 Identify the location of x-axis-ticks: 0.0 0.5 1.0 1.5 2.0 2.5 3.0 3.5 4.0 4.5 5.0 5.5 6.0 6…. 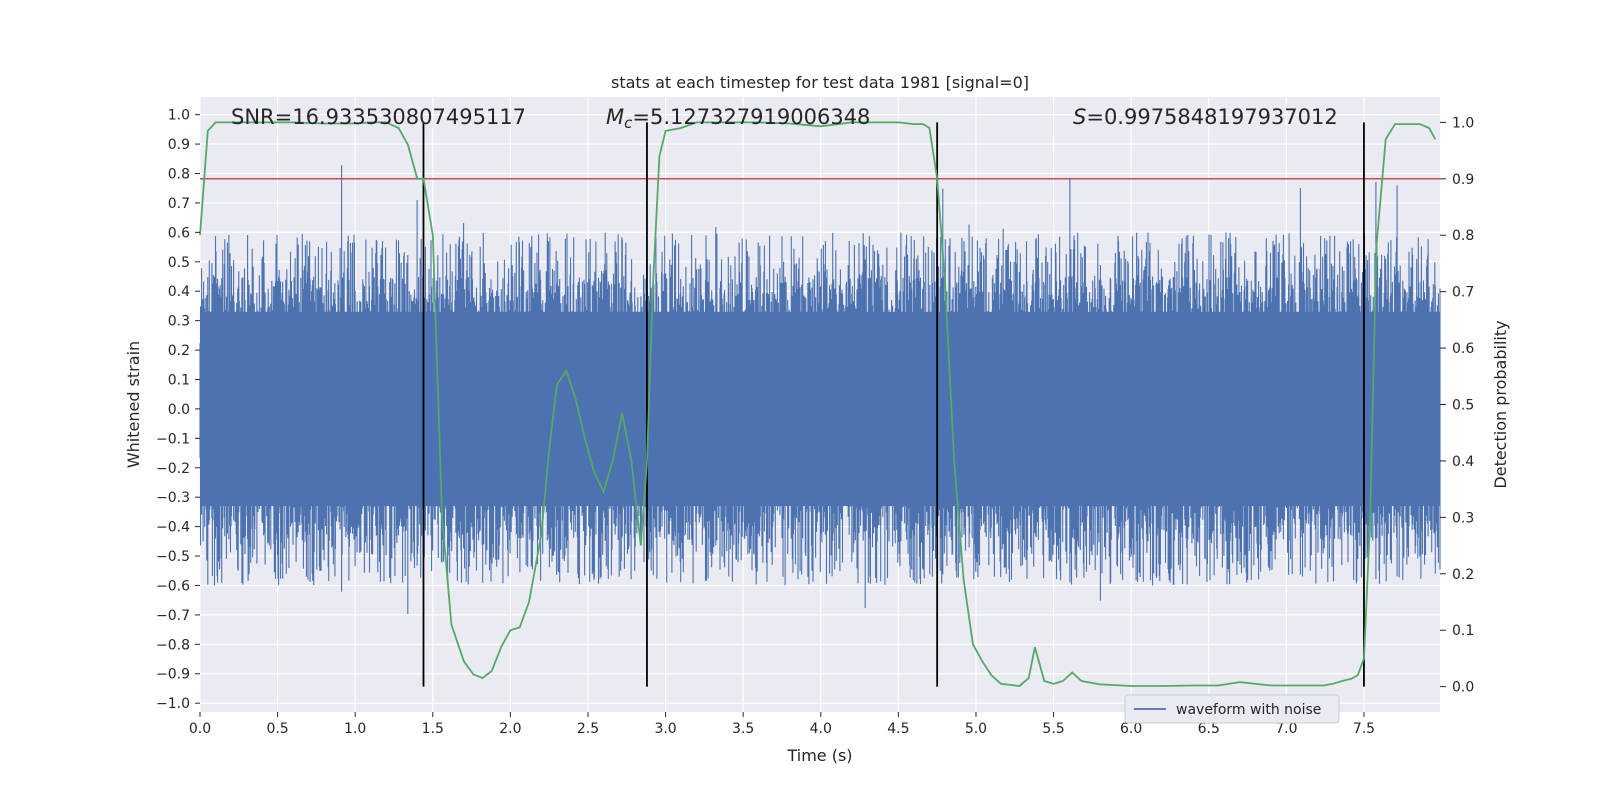
(782, 724).